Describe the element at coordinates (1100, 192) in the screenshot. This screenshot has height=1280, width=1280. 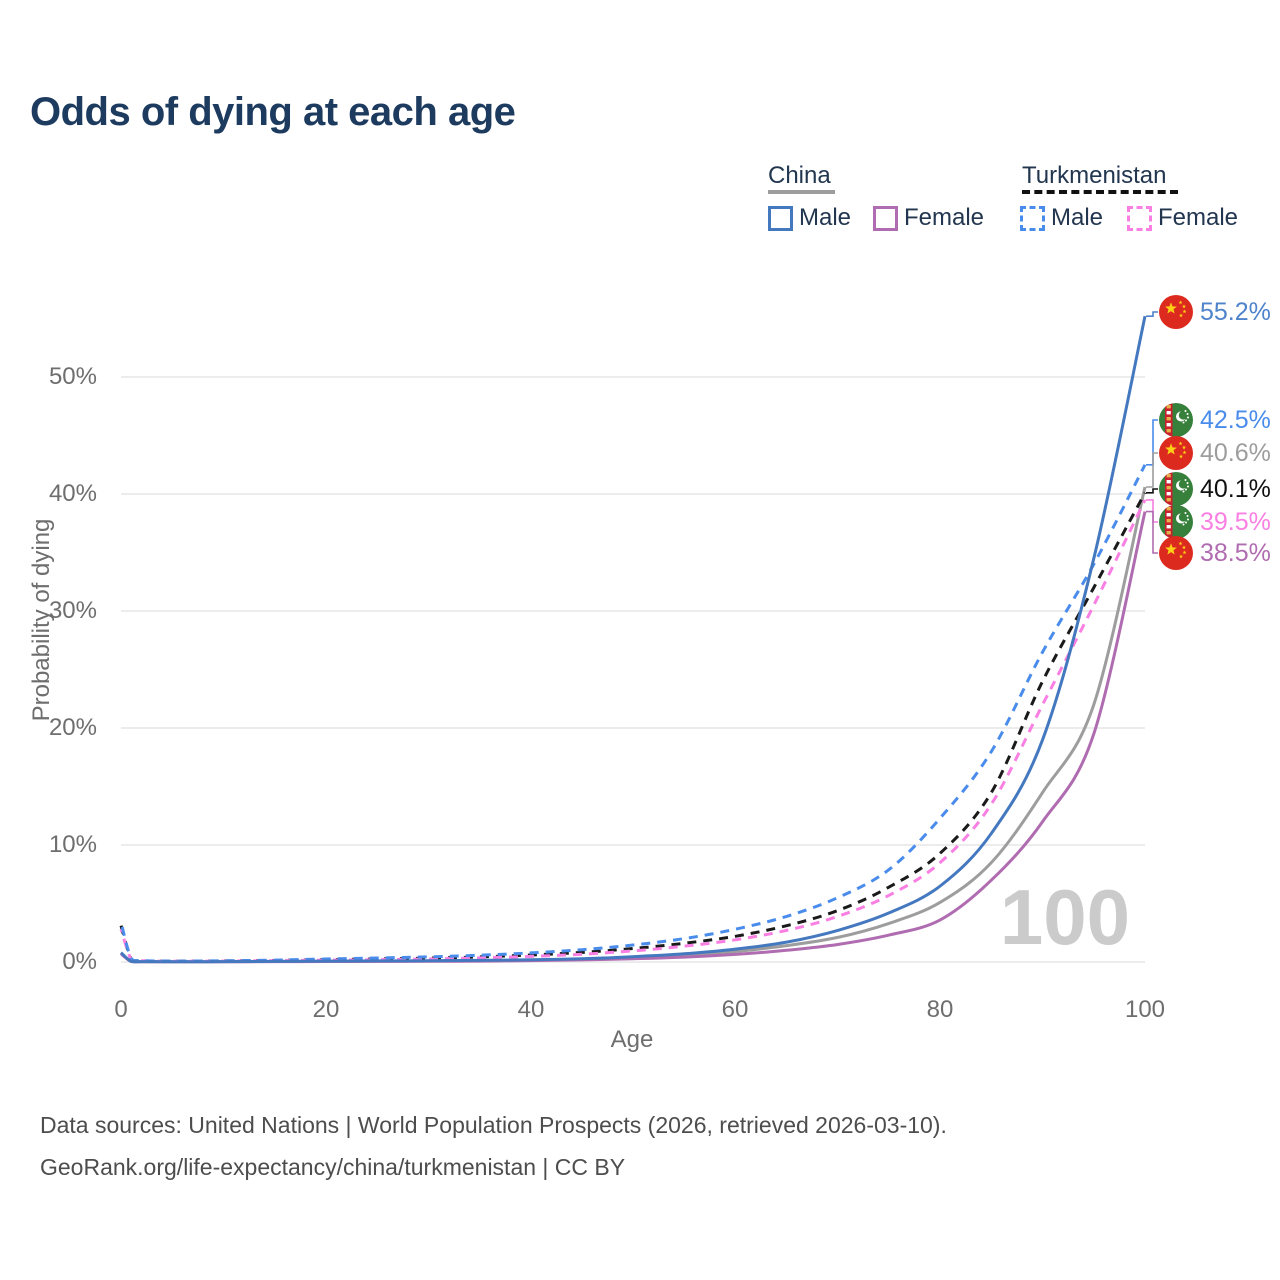
I see `legend-turkmenistan-underline` at that location.